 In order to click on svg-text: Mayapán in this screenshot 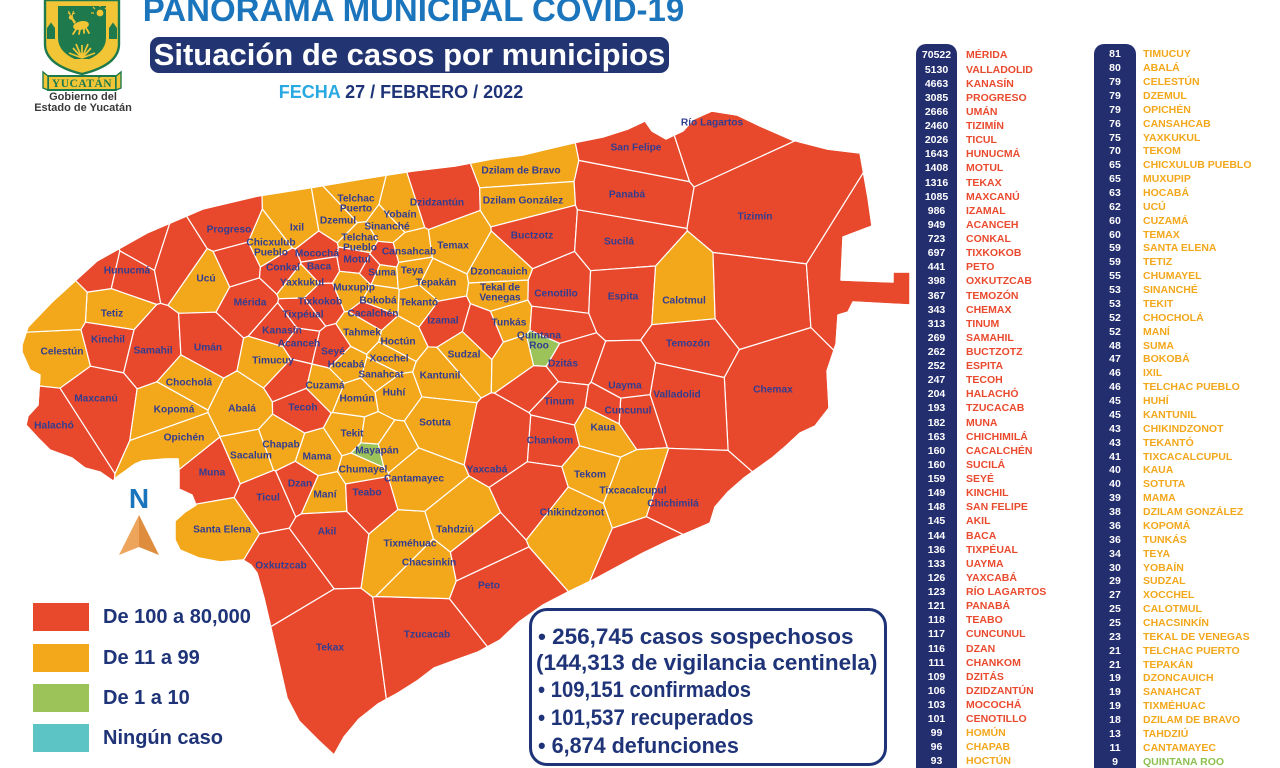, I will do `click(377, 451)`.